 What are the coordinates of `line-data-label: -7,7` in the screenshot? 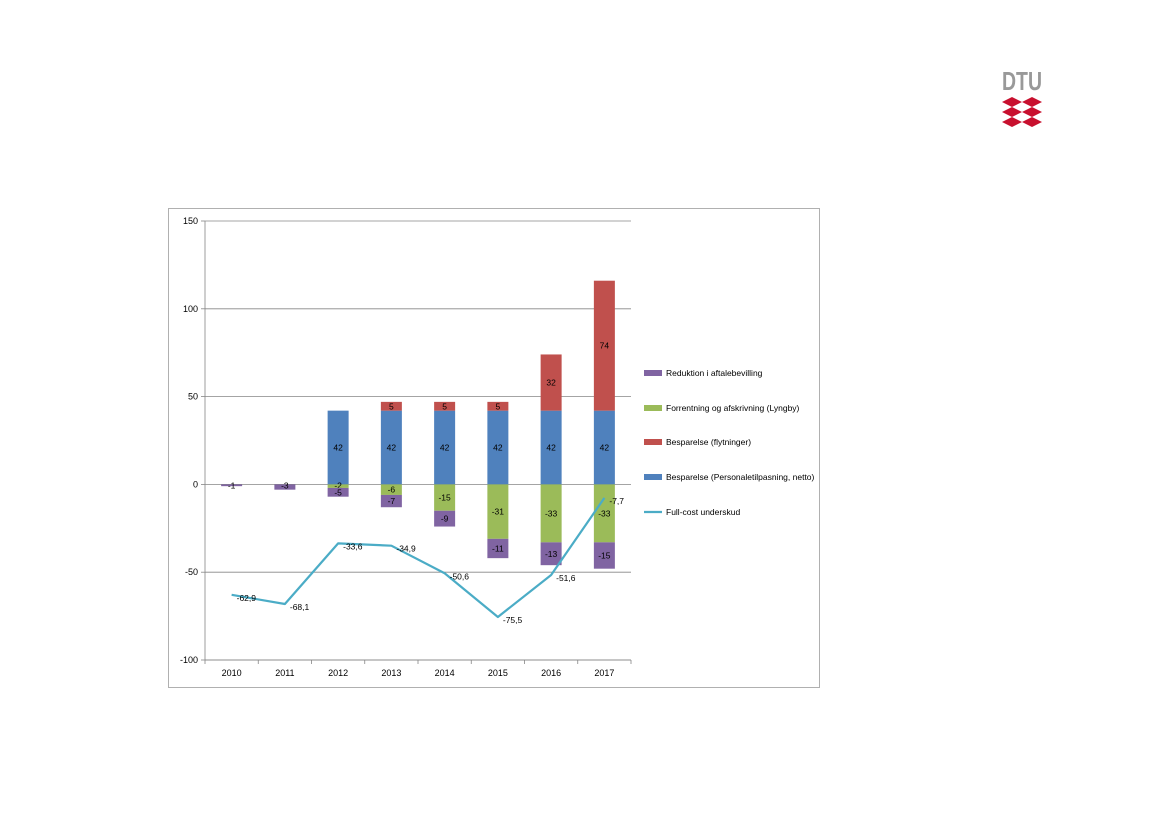 It's located at (616, 501).